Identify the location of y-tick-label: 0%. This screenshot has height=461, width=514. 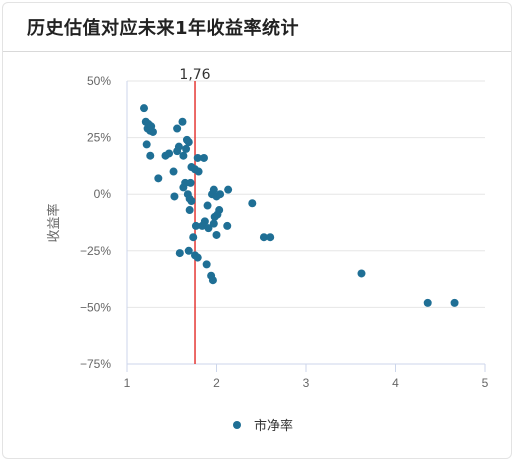
(103, 194).